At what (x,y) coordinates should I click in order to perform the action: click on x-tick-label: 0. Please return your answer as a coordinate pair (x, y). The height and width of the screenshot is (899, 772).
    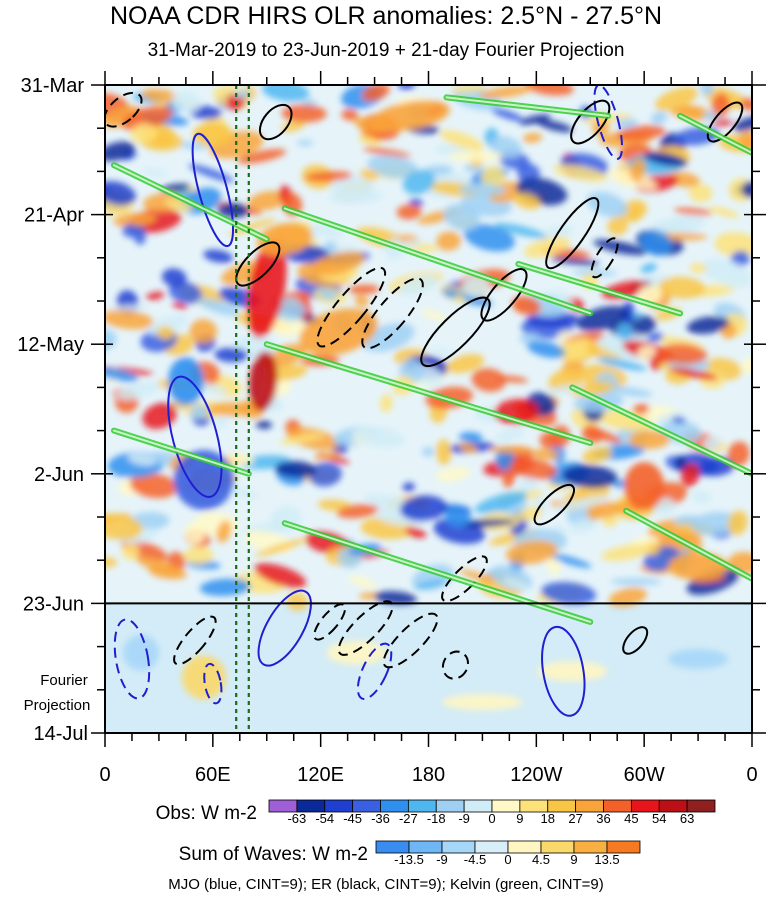
    Looking at the image, I should click on (751, 775).